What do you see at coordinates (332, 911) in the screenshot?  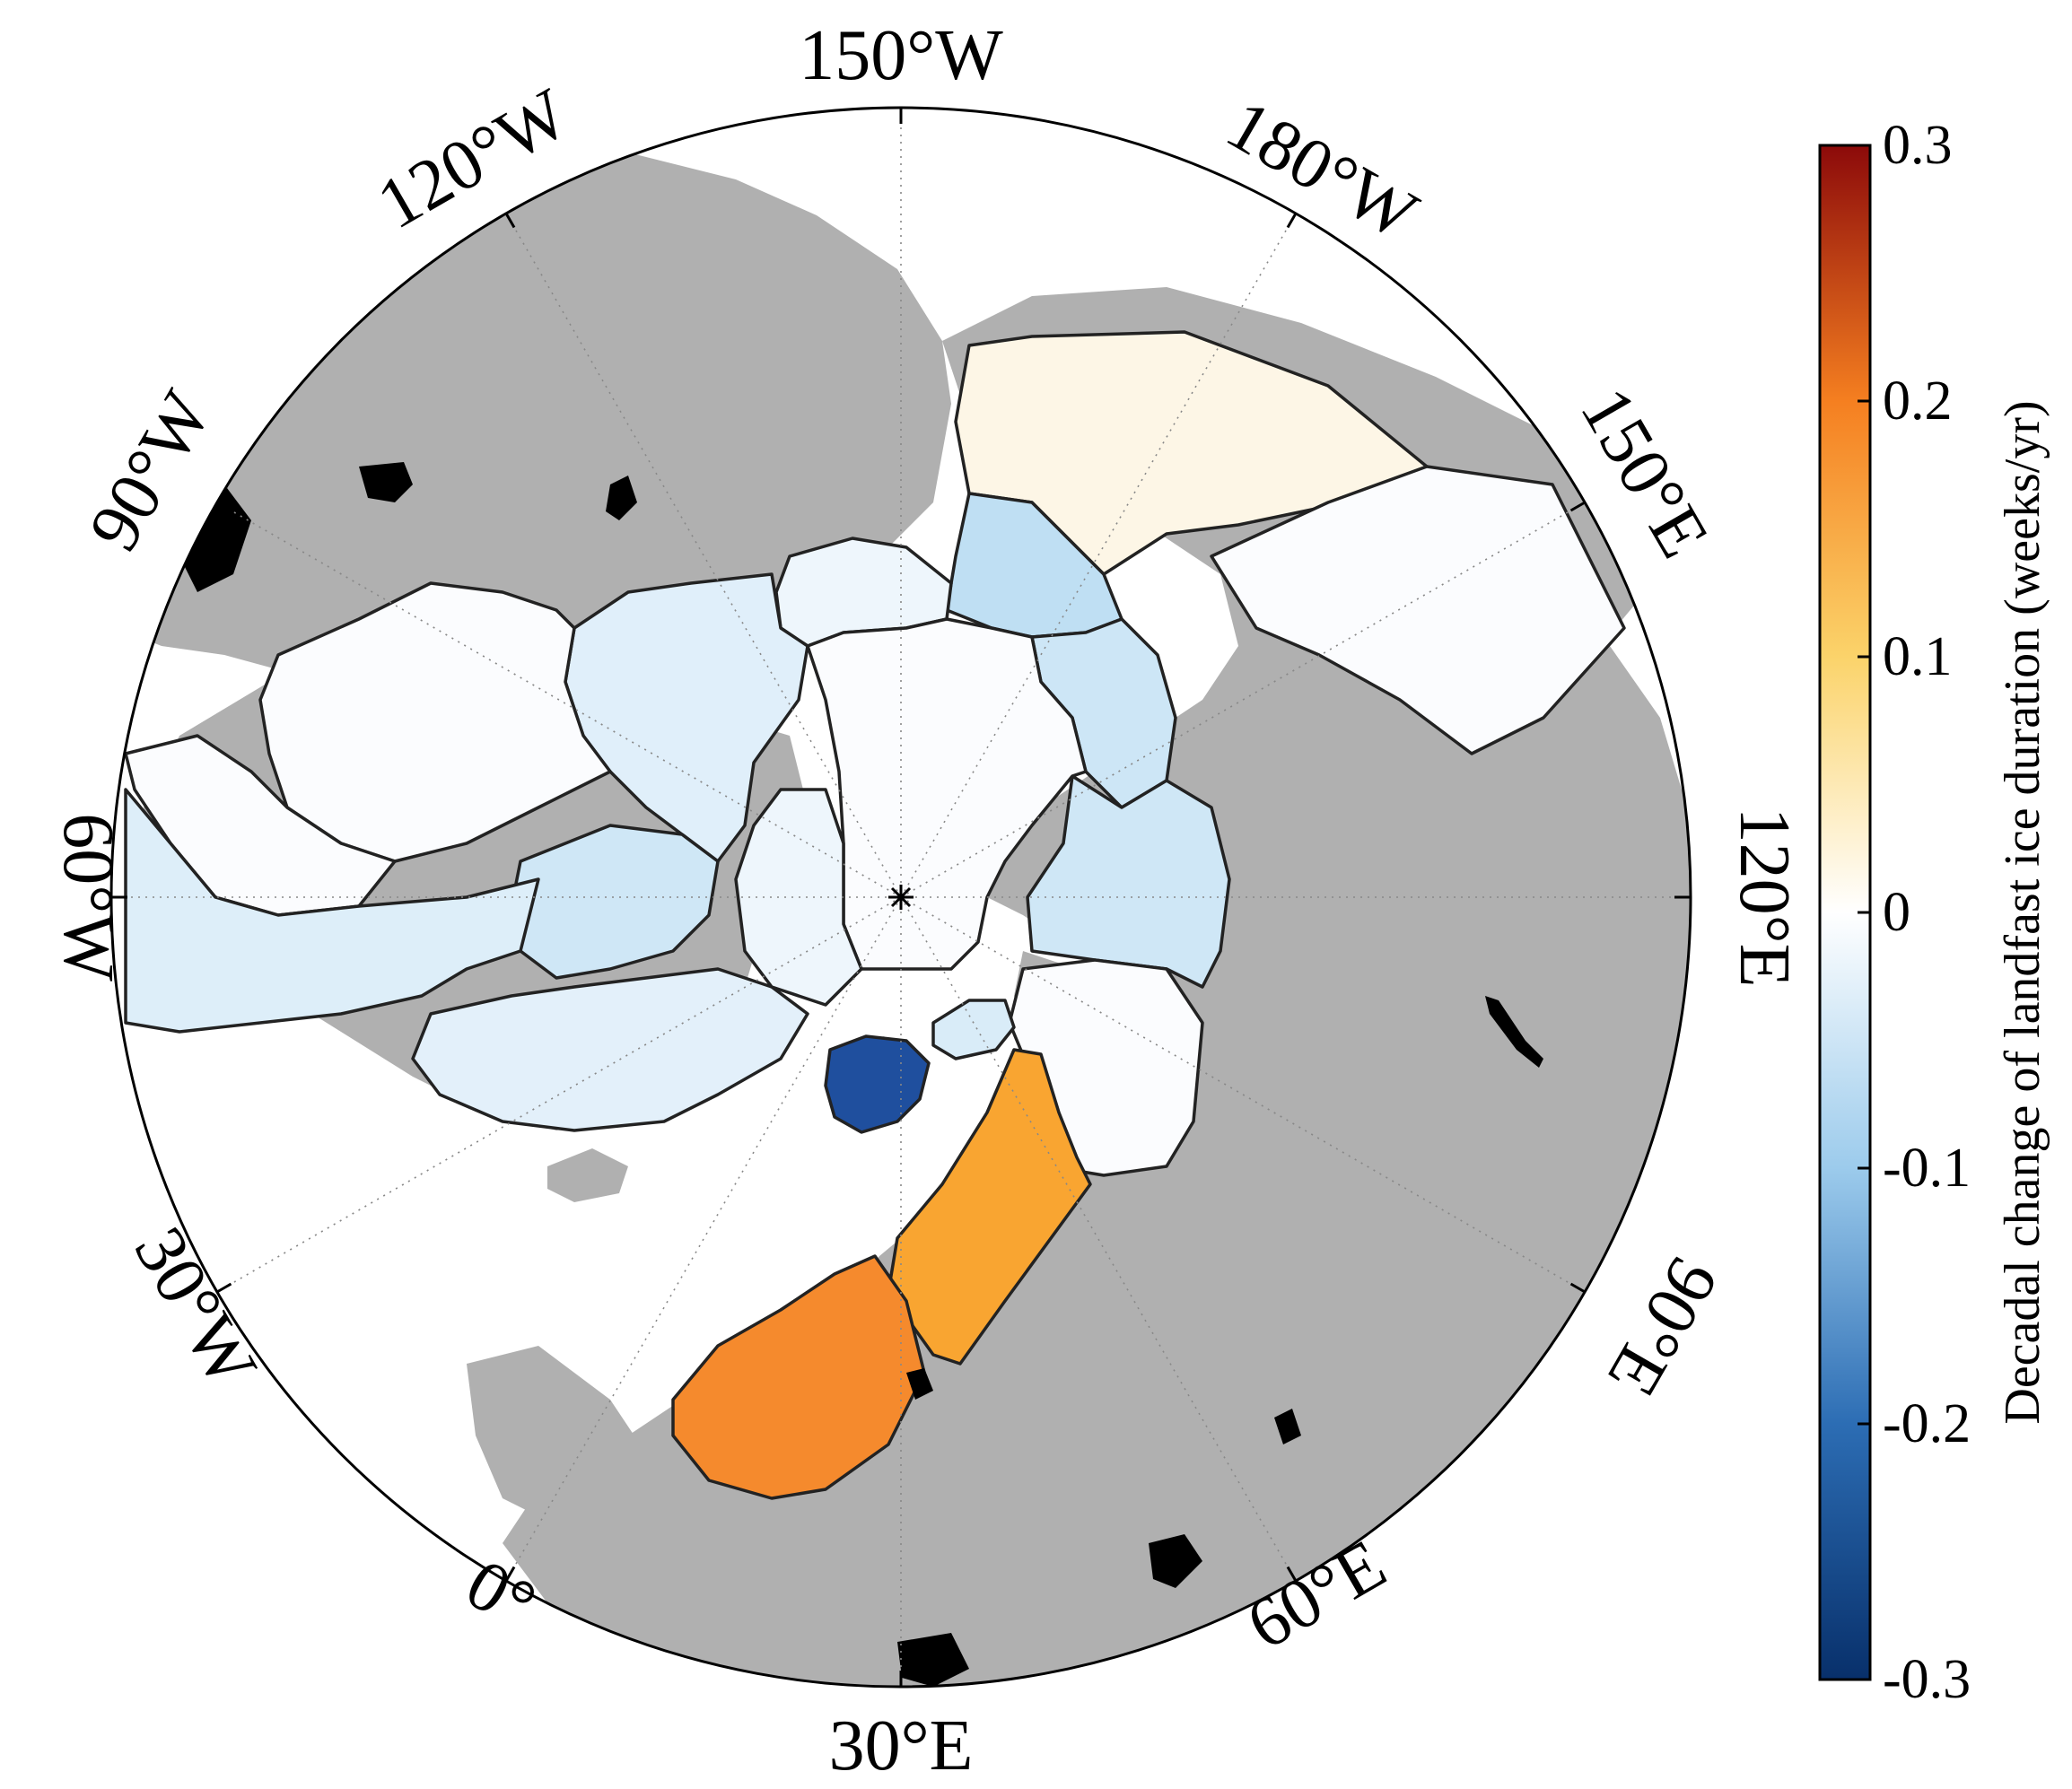 I see `region-labrador-sea` at bounding box center [332, 911].